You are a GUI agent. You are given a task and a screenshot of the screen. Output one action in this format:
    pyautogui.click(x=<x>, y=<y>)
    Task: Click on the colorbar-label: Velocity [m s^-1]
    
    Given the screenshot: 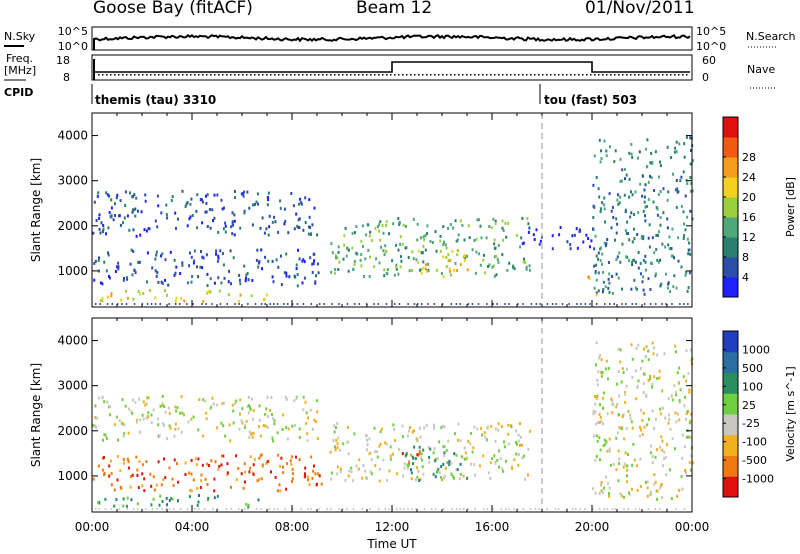 What is the action you would take?
    pyautogui.click(x=790, y=413)
    